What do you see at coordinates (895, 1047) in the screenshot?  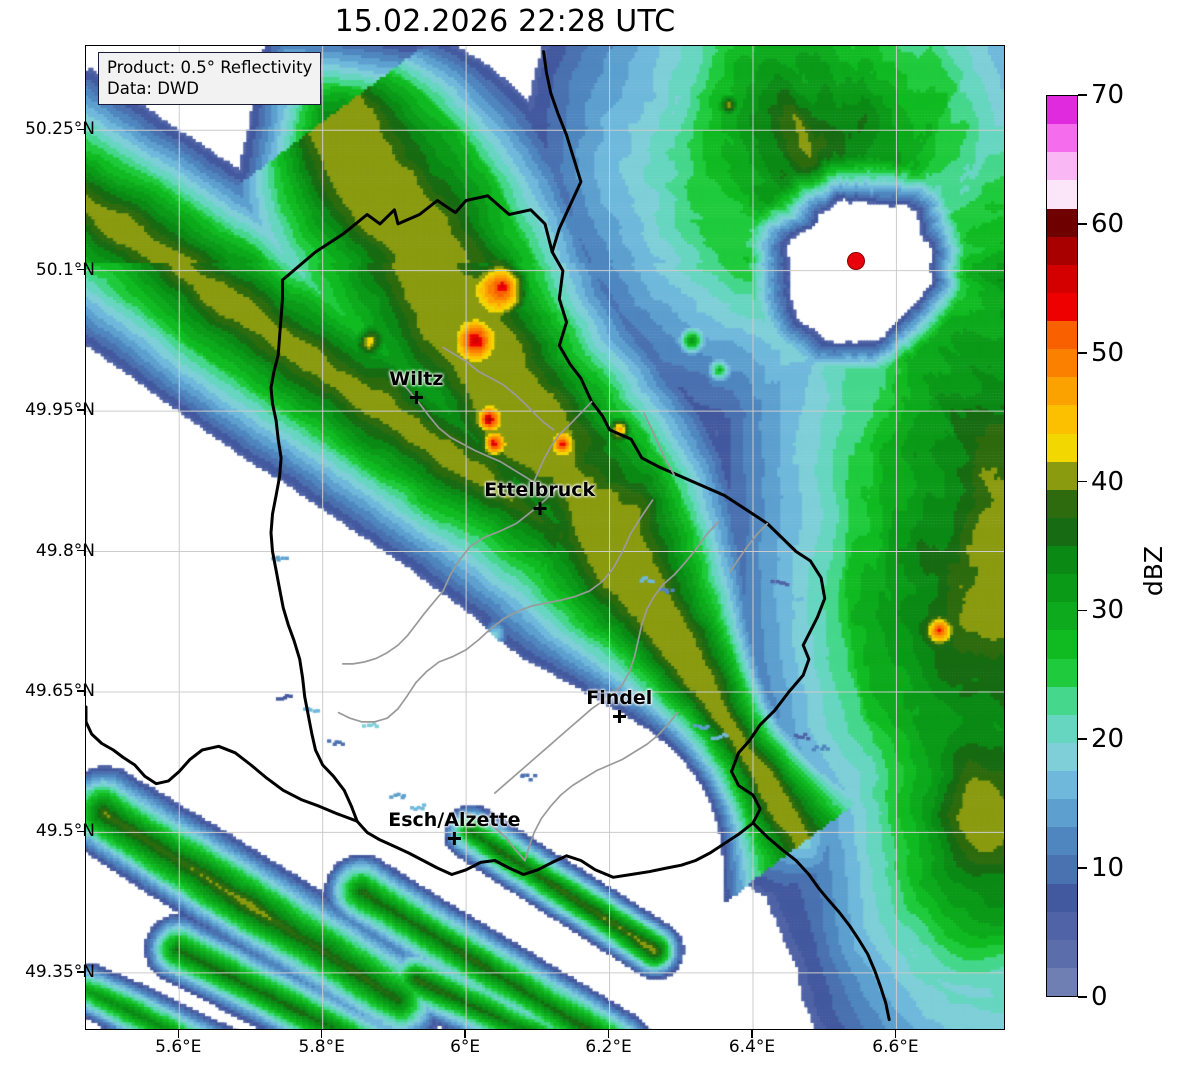 I see `x-axis-tick-label-5: 6.6°E` at bounding box center [895, 1047].